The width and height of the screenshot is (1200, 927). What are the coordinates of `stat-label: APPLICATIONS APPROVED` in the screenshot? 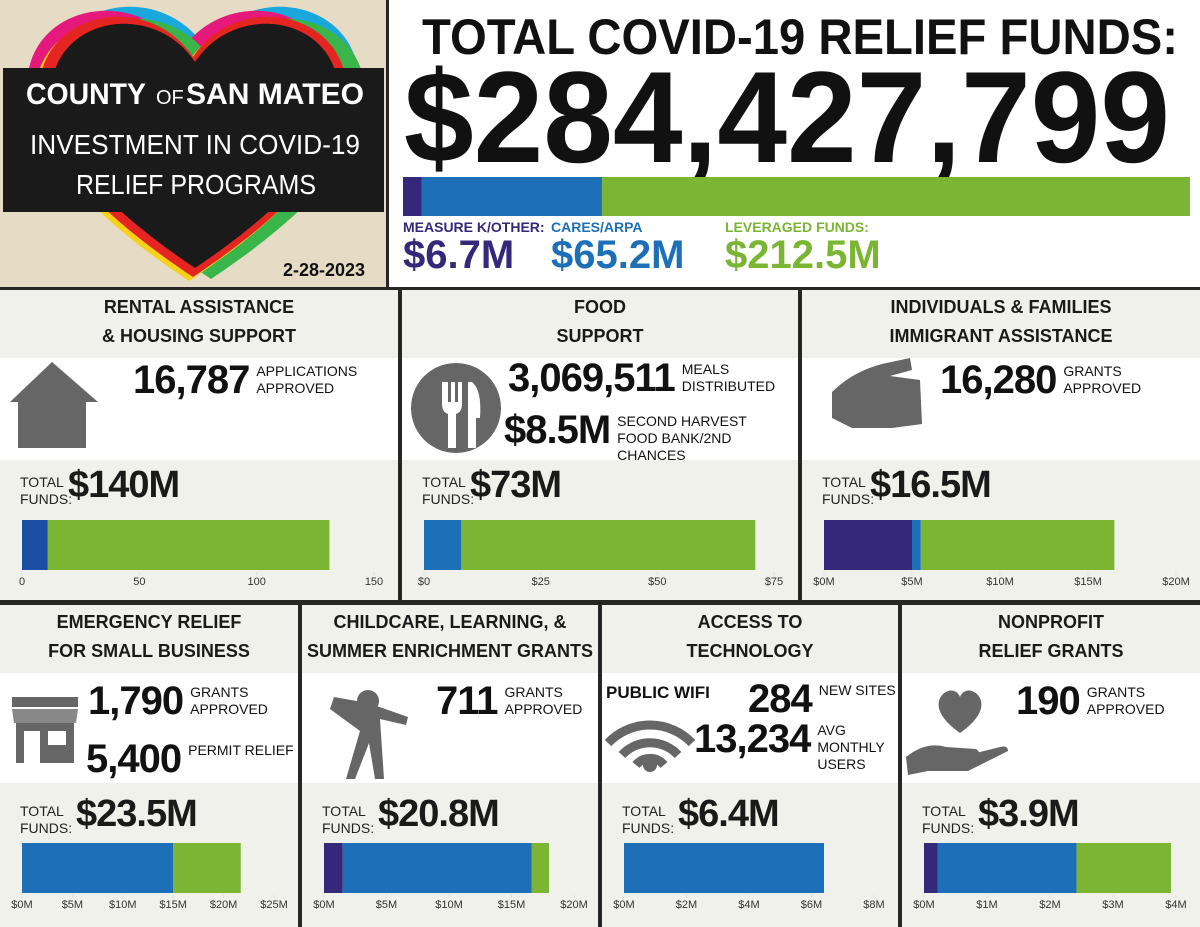 It's located at (307, 379).